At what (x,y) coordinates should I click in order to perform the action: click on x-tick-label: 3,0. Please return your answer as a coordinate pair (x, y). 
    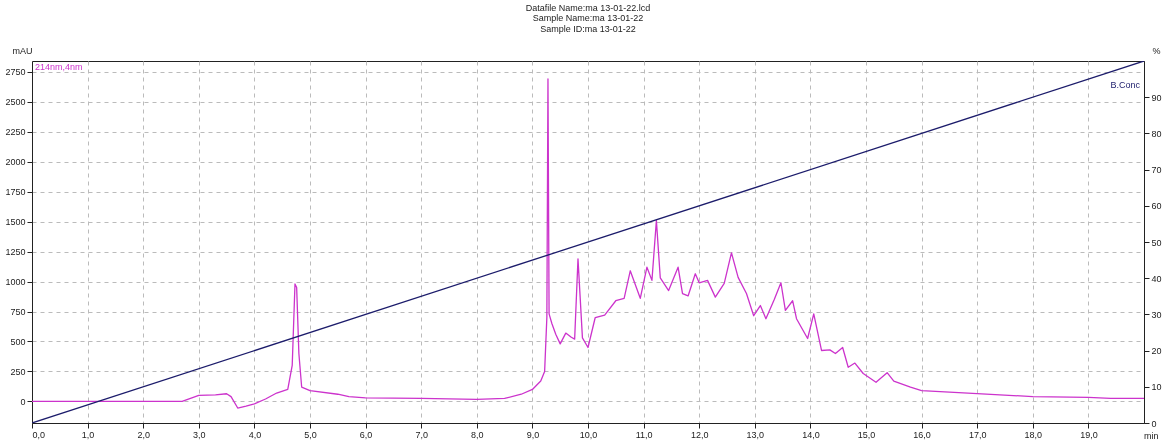
    Looking at the image, I should click on (199, 434).